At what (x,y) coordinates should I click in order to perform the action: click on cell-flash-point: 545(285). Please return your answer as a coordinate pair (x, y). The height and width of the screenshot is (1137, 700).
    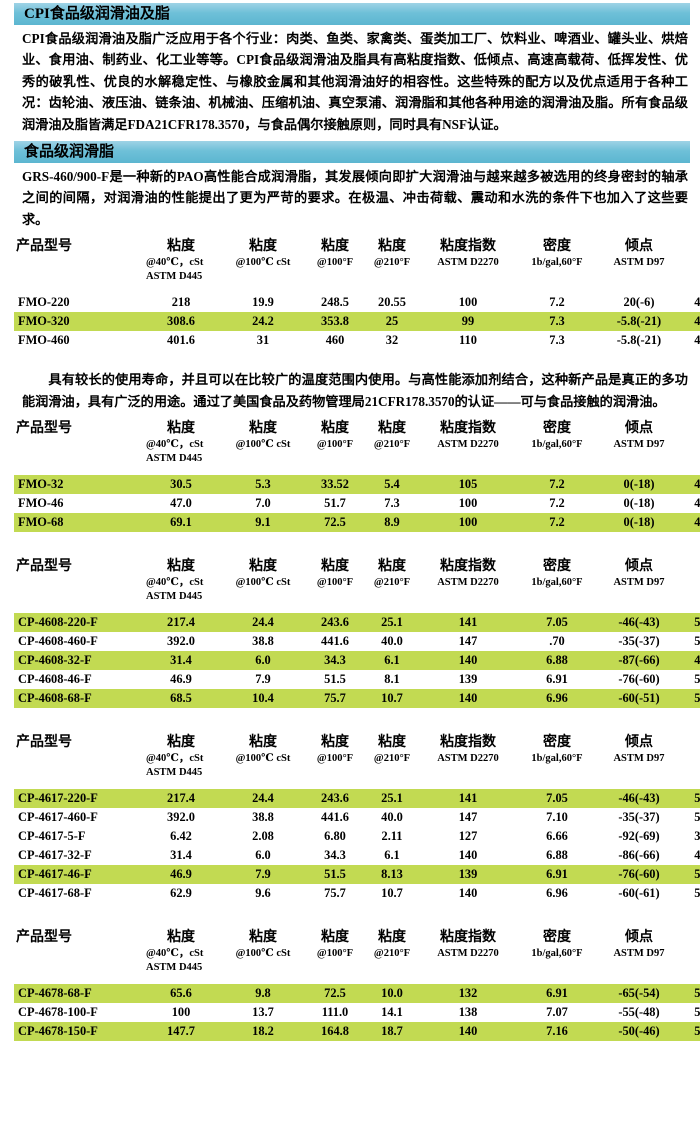
    Looking at the image, I should click on (697, 641).